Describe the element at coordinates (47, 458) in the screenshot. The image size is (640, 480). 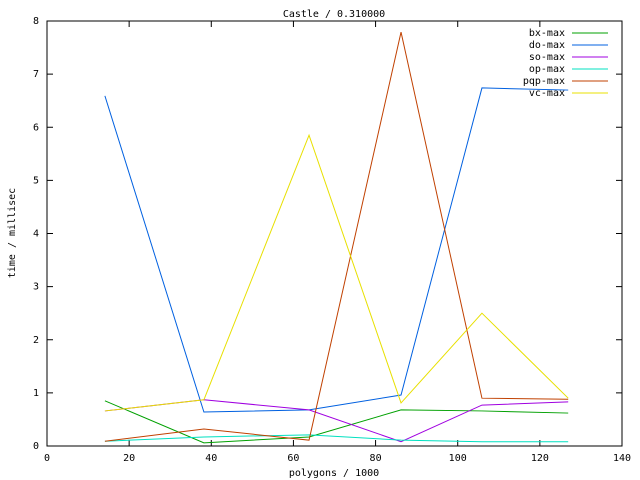
I see `x-tick-label: 0` at that location.